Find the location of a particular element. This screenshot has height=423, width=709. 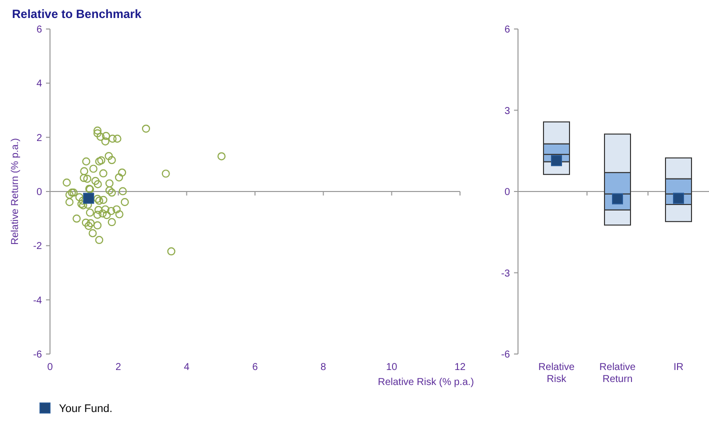

y-tick-label: 3 is located at coordinates (507, 111).